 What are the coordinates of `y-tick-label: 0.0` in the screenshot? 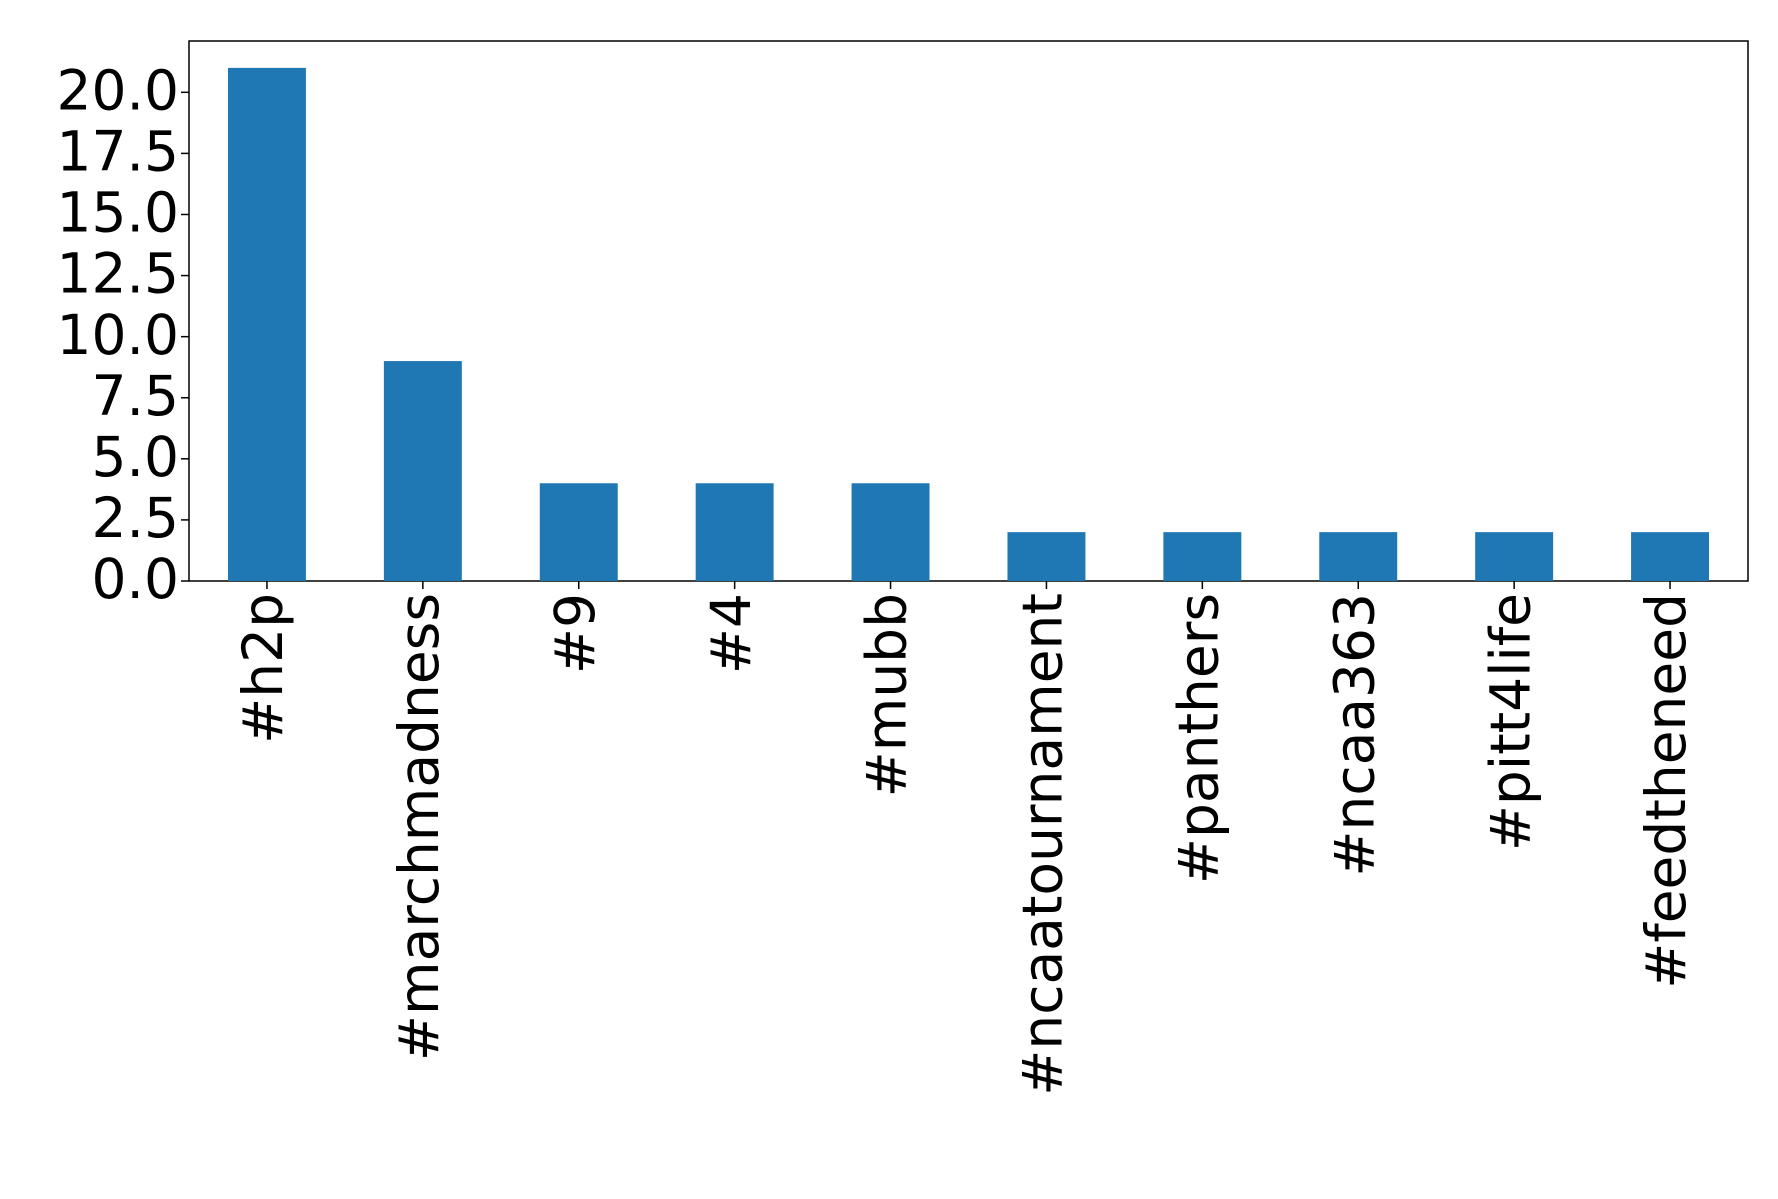 It's located at (135, 579).